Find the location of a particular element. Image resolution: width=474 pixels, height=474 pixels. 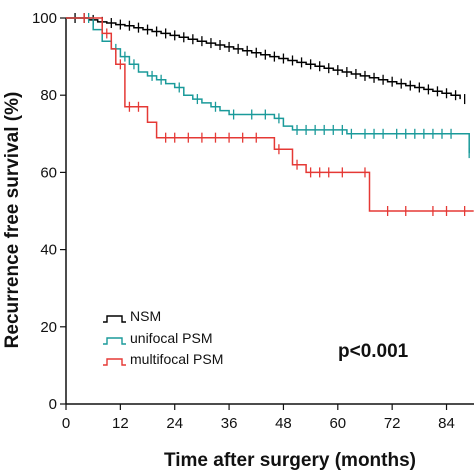

survival-curve is located at coordinates (263, 58).